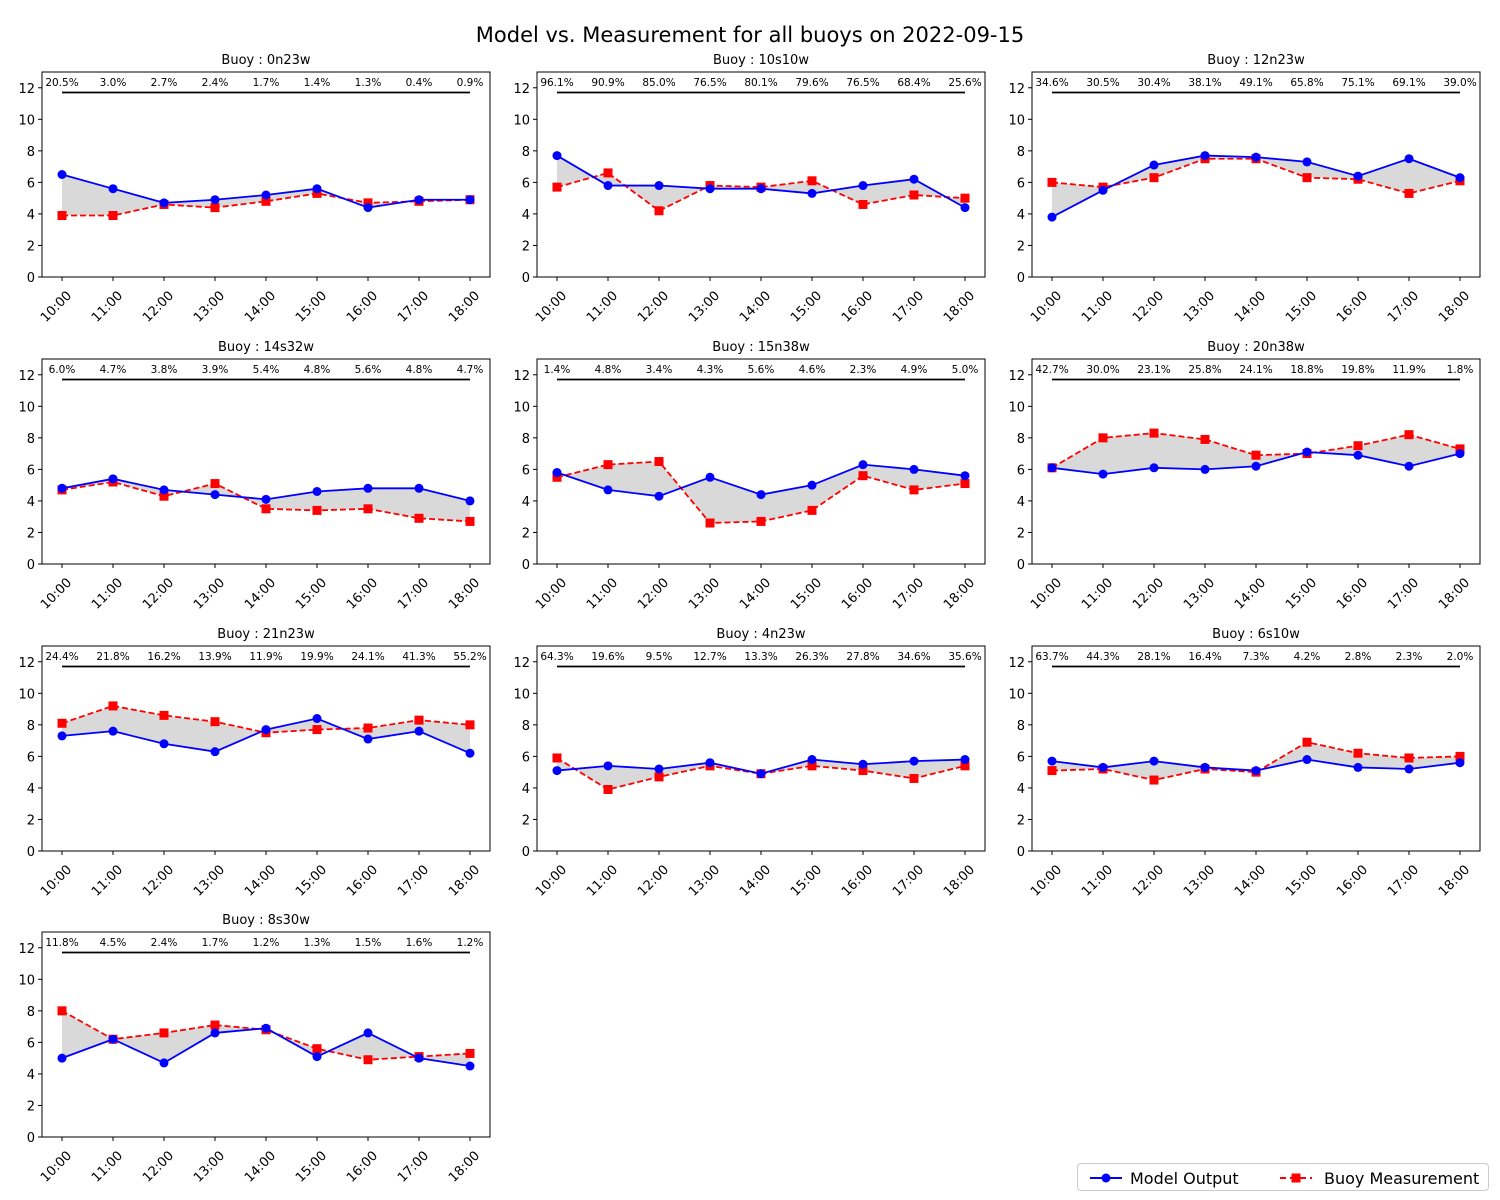 This screenshot has height=1200, width=1500. What do you see at coordinates (1204, 370) in the screenshot?
I see `percentage-label: 25.8%` at bounding box center [1204, 370].